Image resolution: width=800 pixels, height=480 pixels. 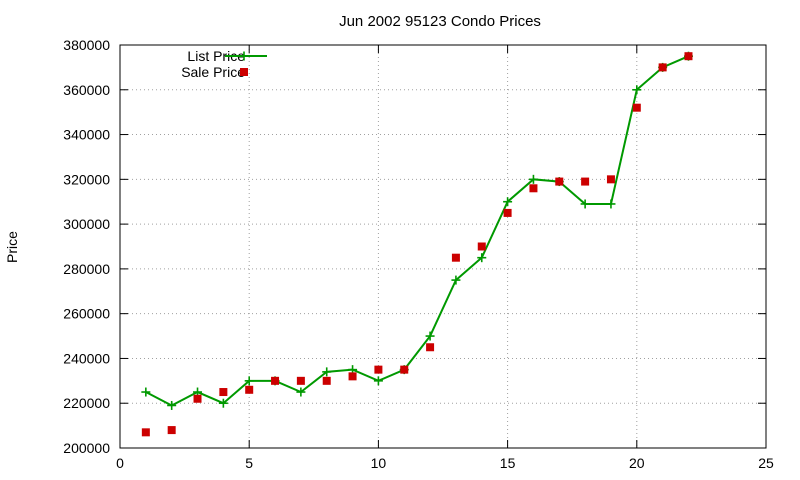 I want to click on y-tick-label: 380000, so click(x=86, y=45).